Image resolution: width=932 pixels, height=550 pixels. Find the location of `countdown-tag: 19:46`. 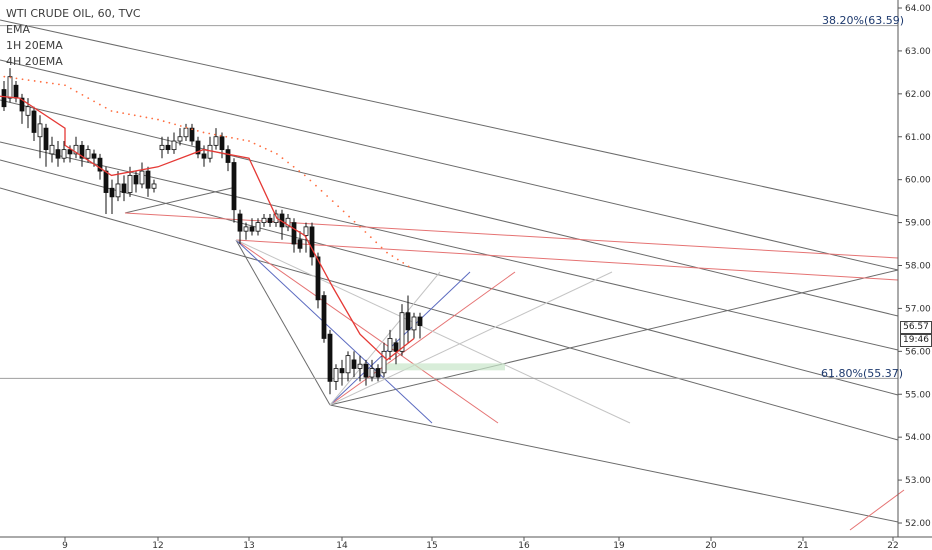

countdown-tag: 19:46 is located at coordinates (916, 340).